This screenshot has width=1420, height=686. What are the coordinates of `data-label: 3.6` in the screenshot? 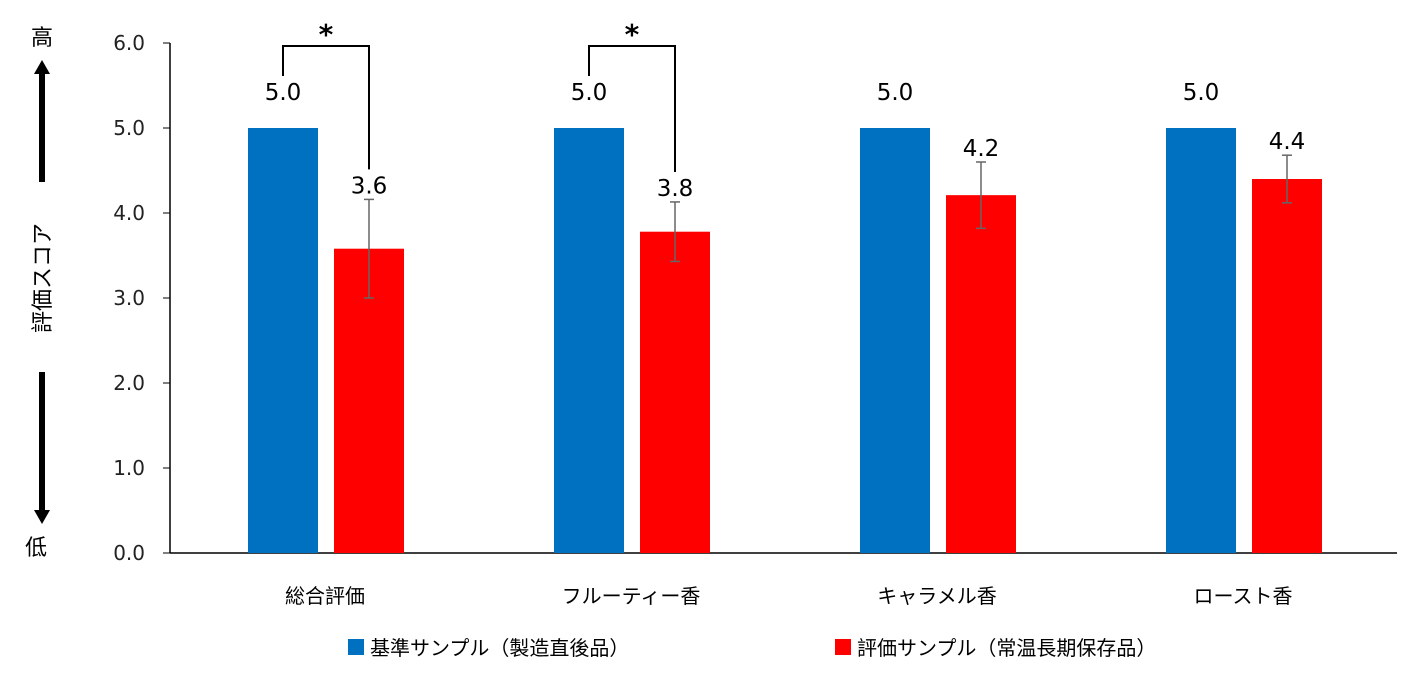 It's located at (369, 186).